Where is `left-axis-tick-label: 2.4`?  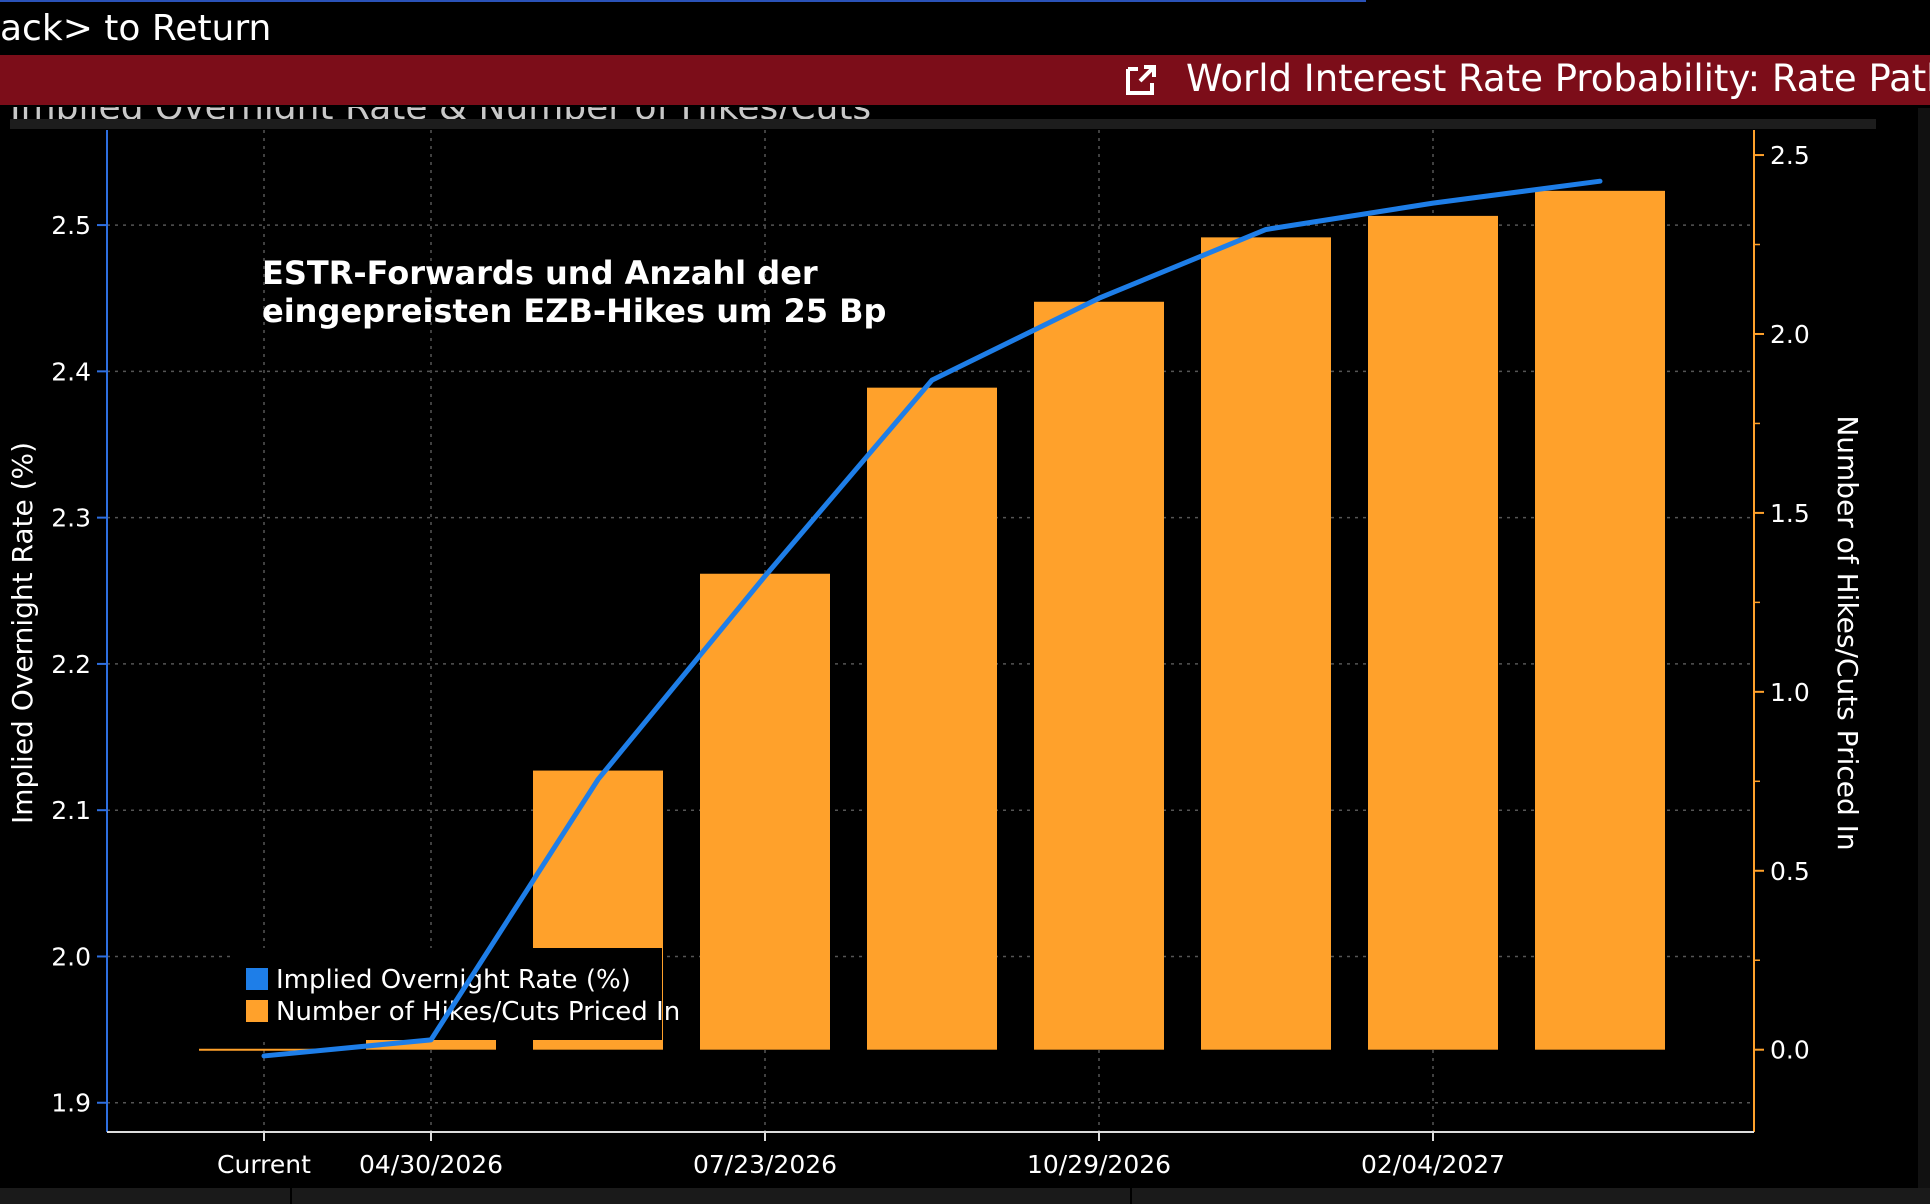 left-axis-tick-label: 2.4 is located at coordinates (71, 371).